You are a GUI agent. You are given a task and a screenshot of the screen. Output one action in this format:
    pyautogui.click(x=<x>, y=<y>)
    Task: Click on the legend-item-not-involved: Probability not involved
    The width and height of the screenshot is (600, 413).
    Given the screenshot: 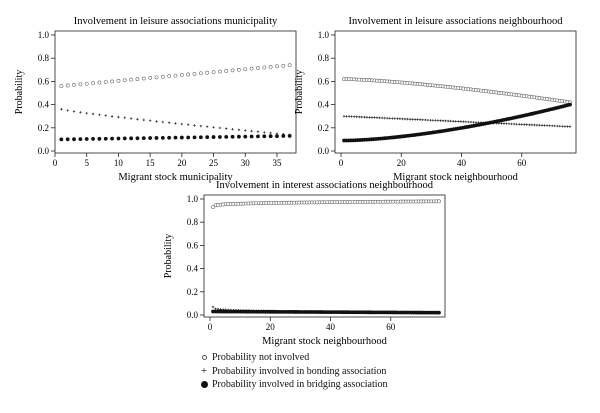 What is the action you would take?
    pyautogui.click(x=293, y=358)
    